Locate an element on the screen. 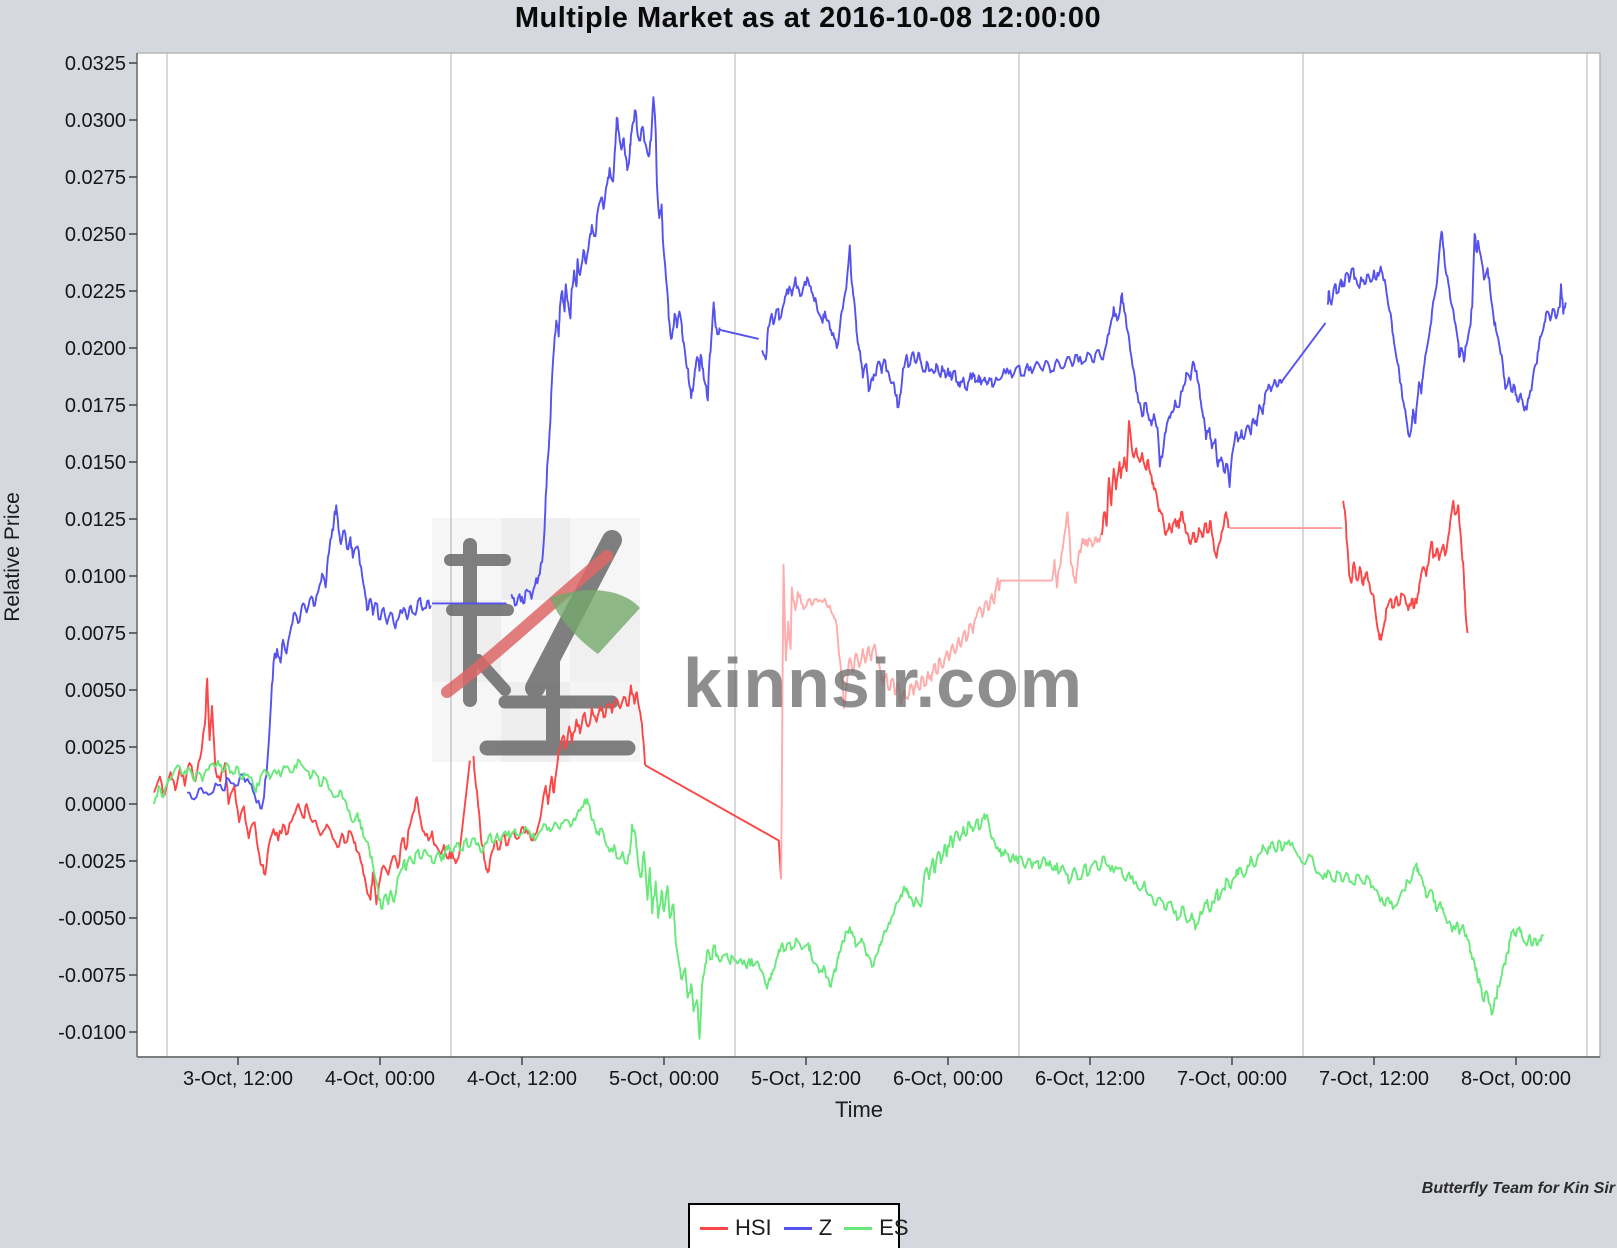  legend-label: ES is located at coordinates (894, 1227).